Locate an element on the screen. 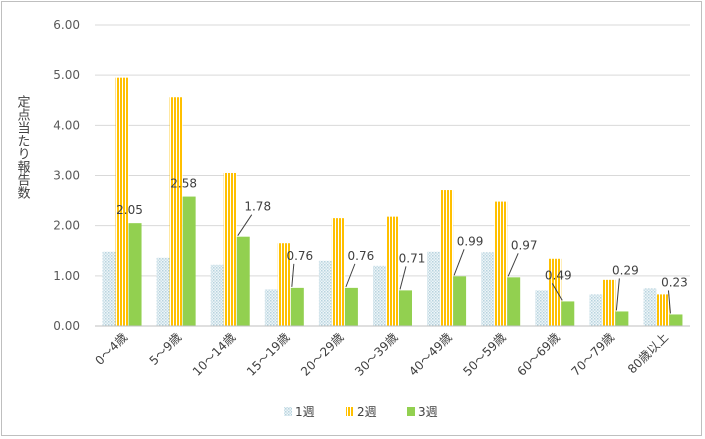 The image size is (705, 439). x-tick-label: 40～49歳 is located at coordinates (430, 354).